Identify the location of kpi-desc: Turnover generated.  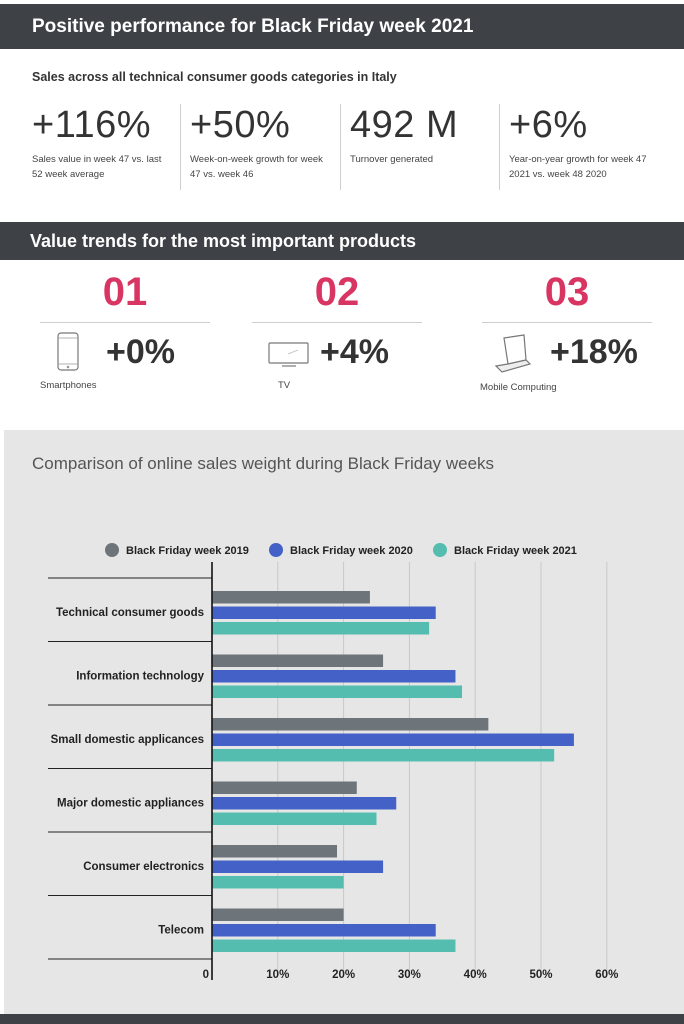
(392, 159).